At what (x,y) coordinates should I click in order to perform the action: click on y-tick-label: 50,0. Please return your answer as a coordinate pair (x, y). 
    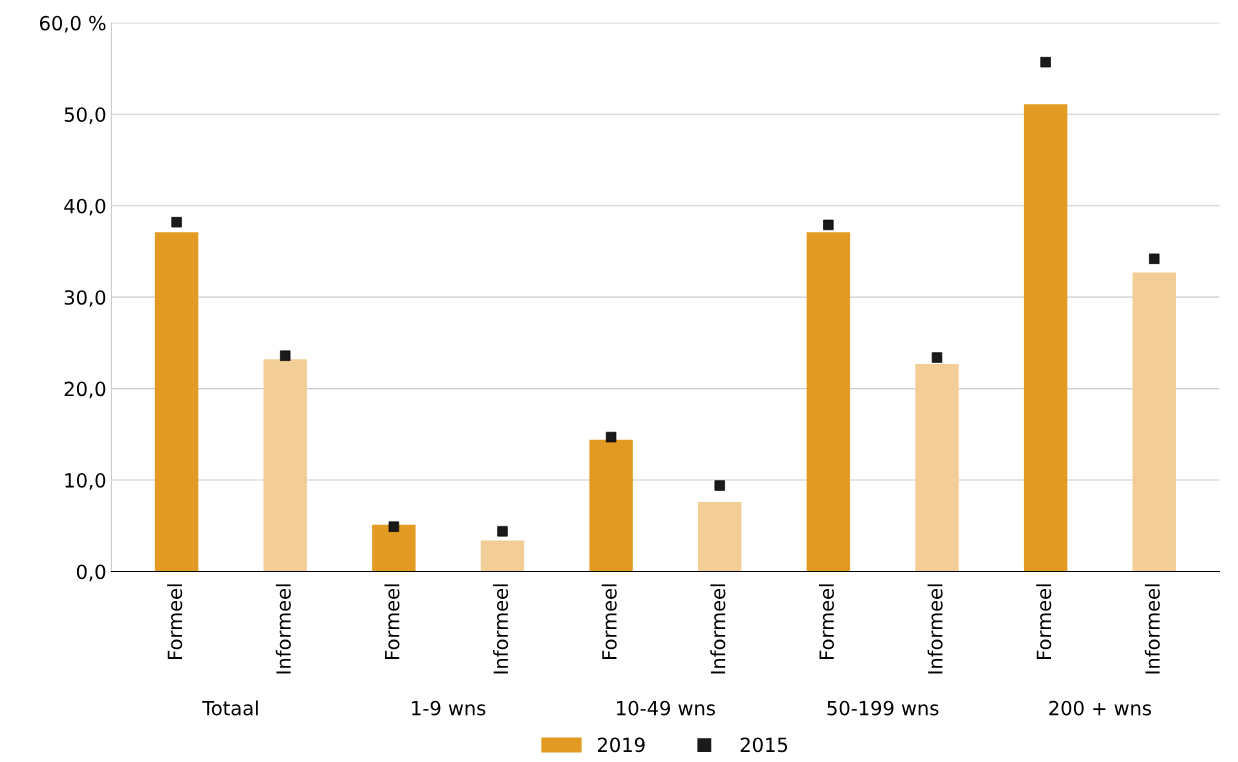
    Looking at the image, I should click on (85, 115).